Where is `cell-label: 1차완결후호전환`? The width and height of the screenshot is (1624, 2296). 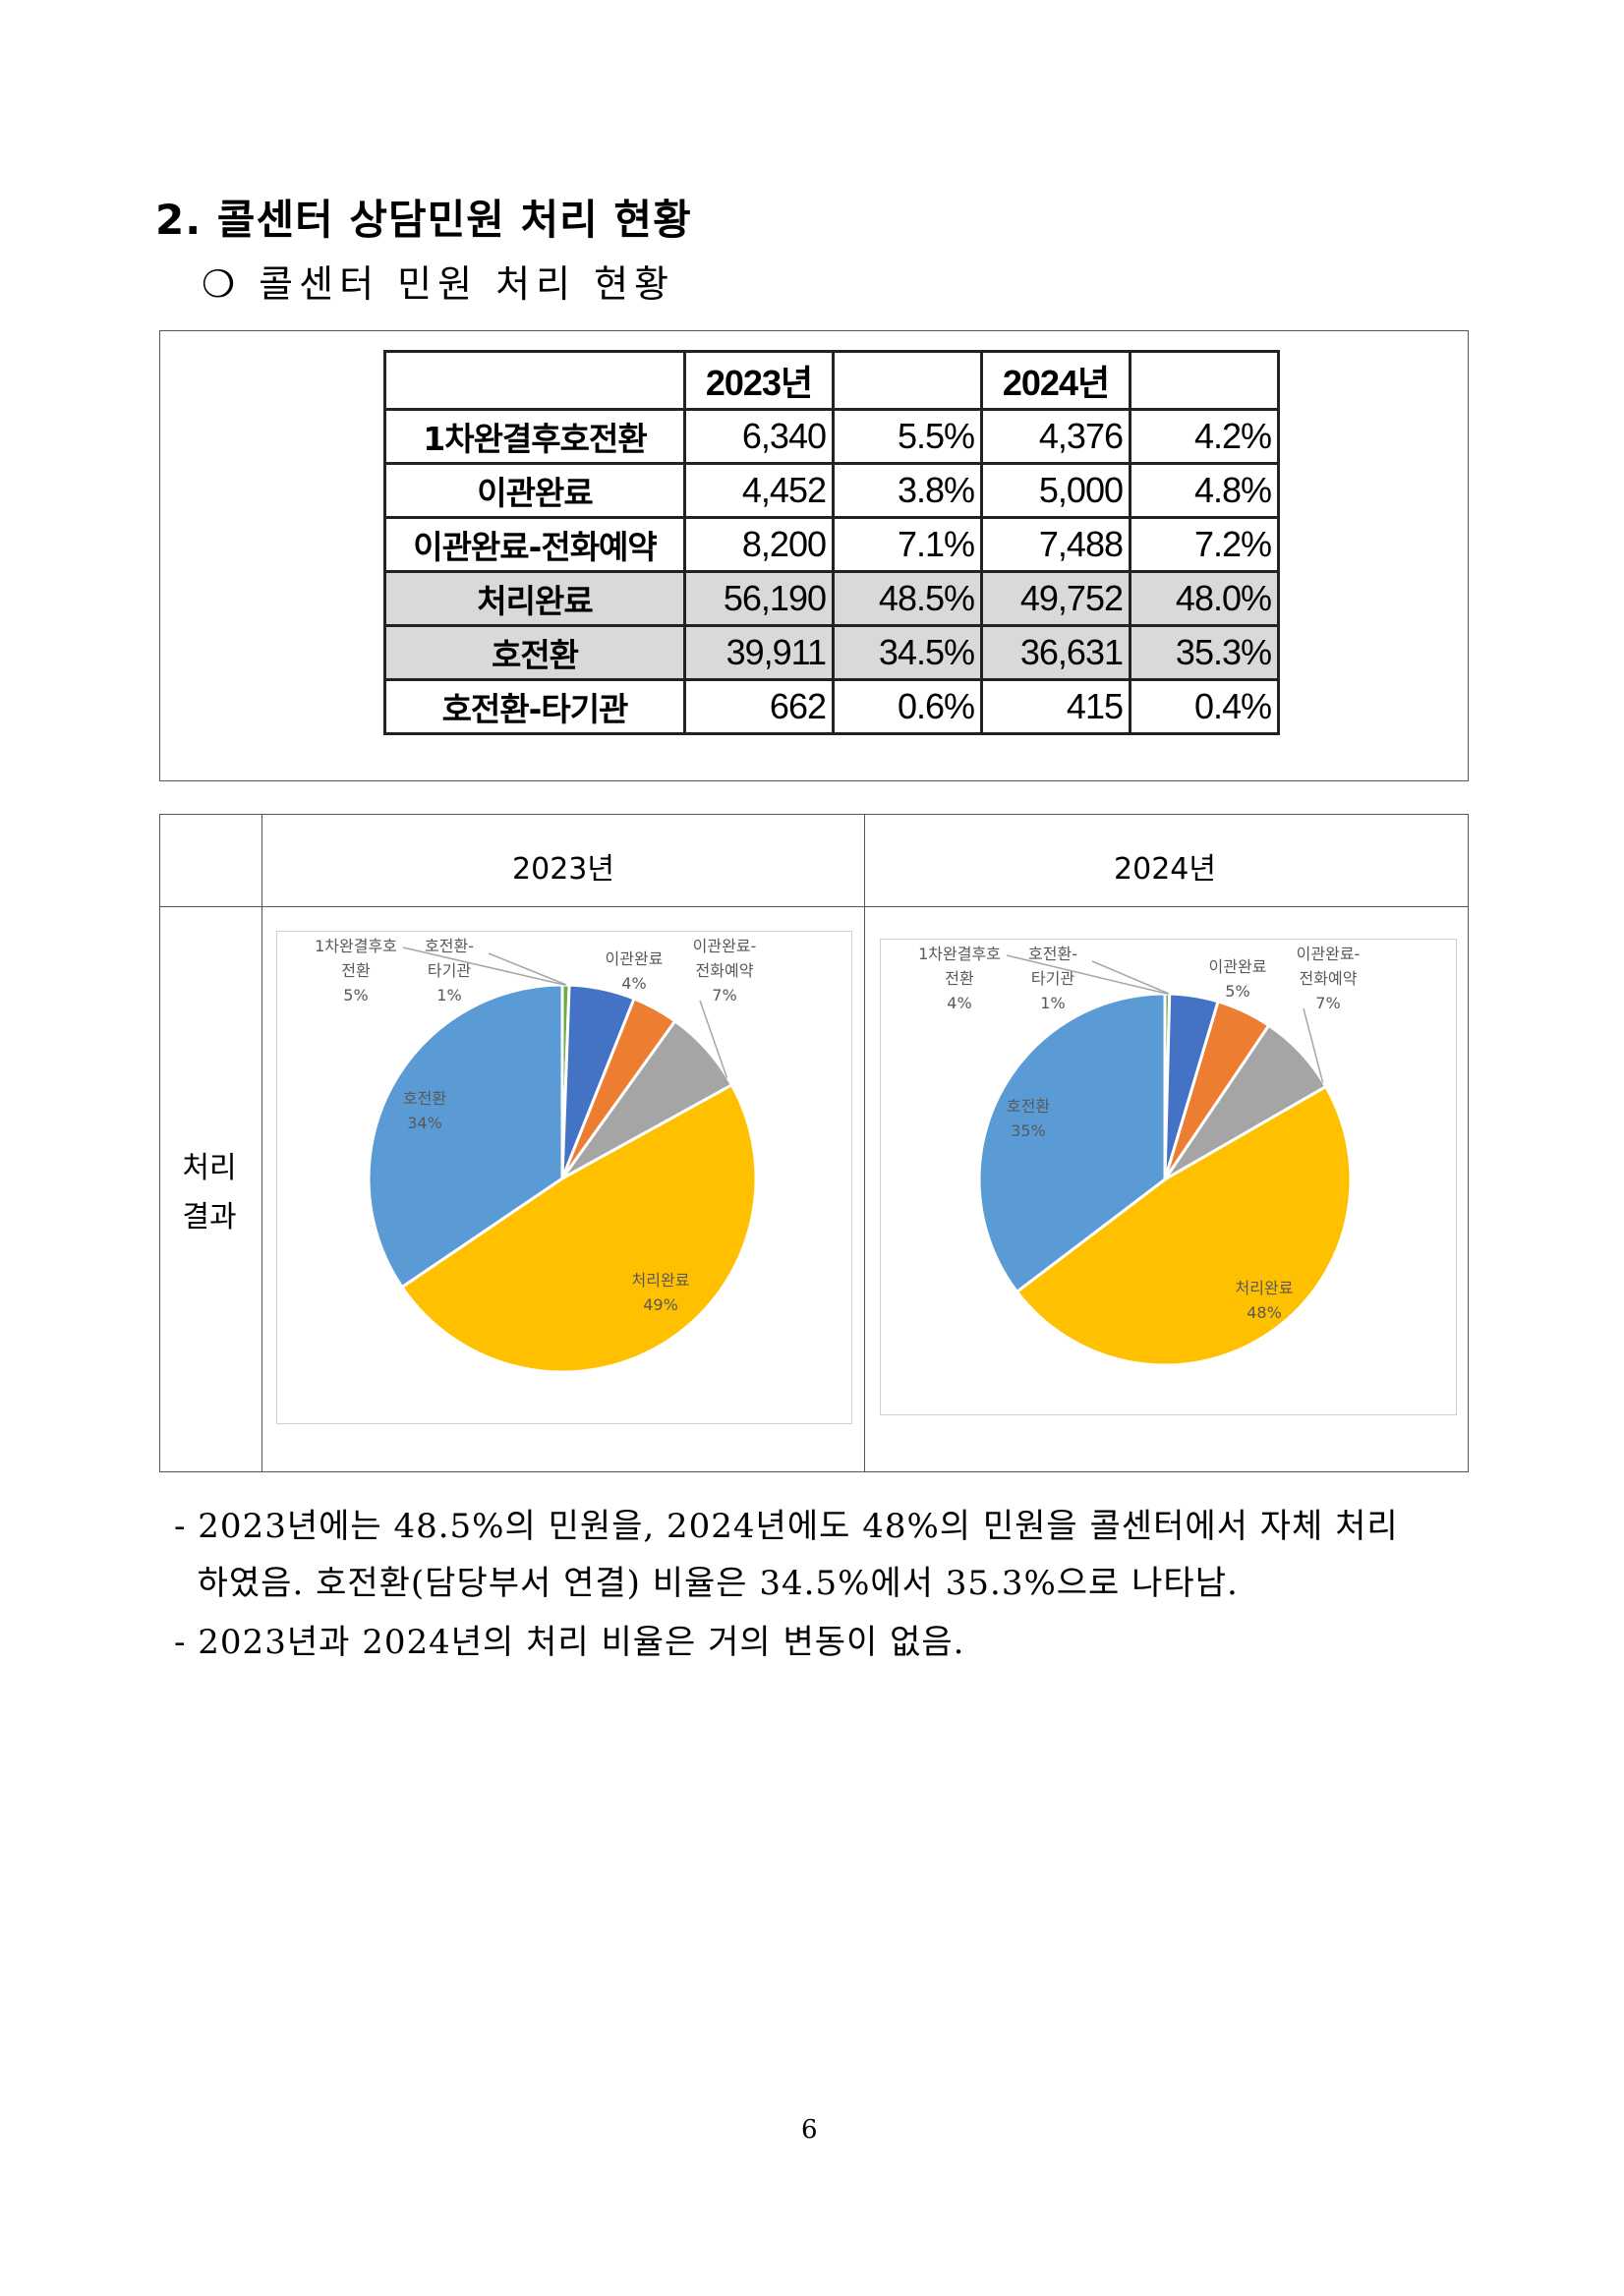
cell-label: 1차완결후호전환 is located at coordinates (534, 437).